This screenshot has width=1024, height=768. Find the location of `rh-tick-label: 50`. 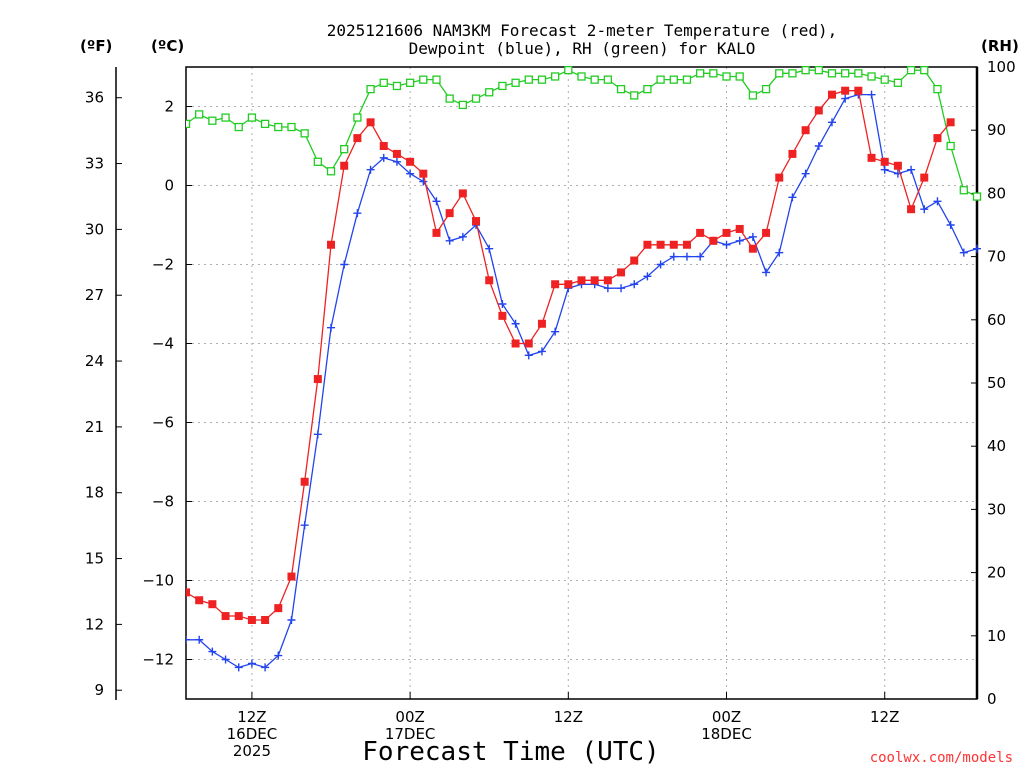

rh-tick-label: 50 is located at coordinates (996, 383).